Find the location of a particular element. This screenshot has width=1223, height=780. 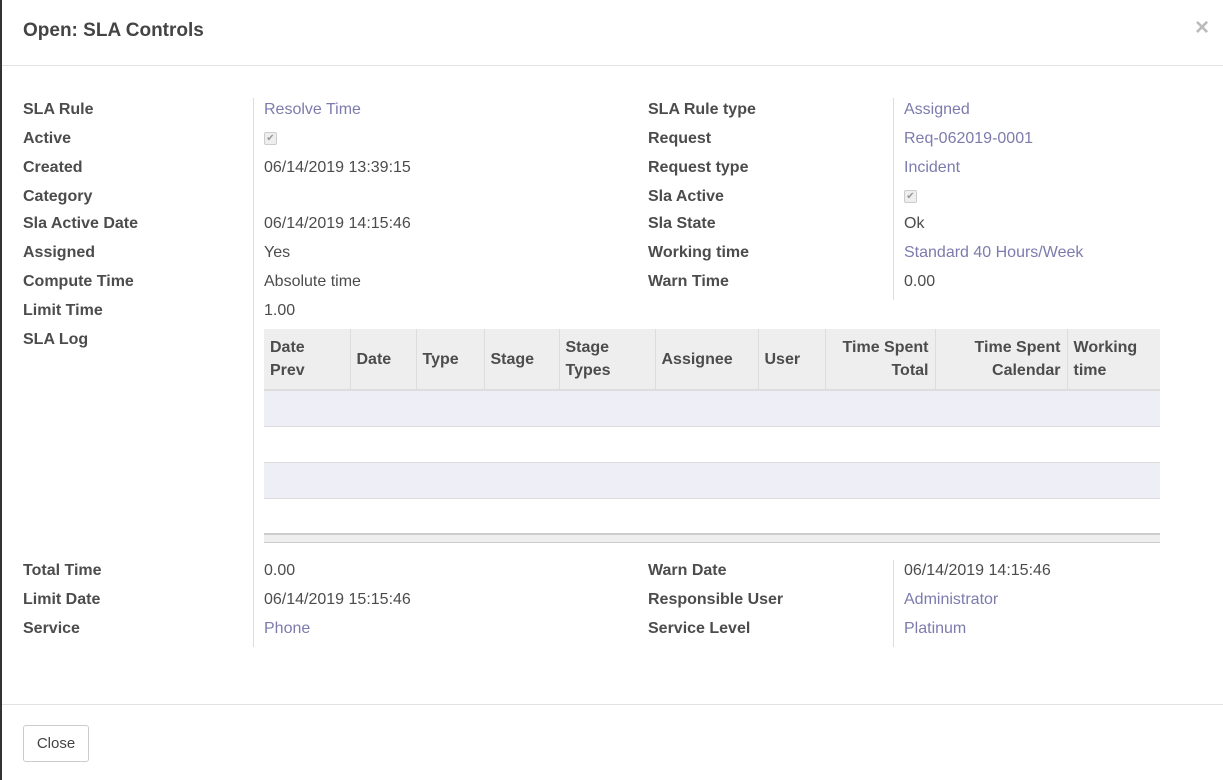

close-icon: × is located at coordinates (1201, 27).